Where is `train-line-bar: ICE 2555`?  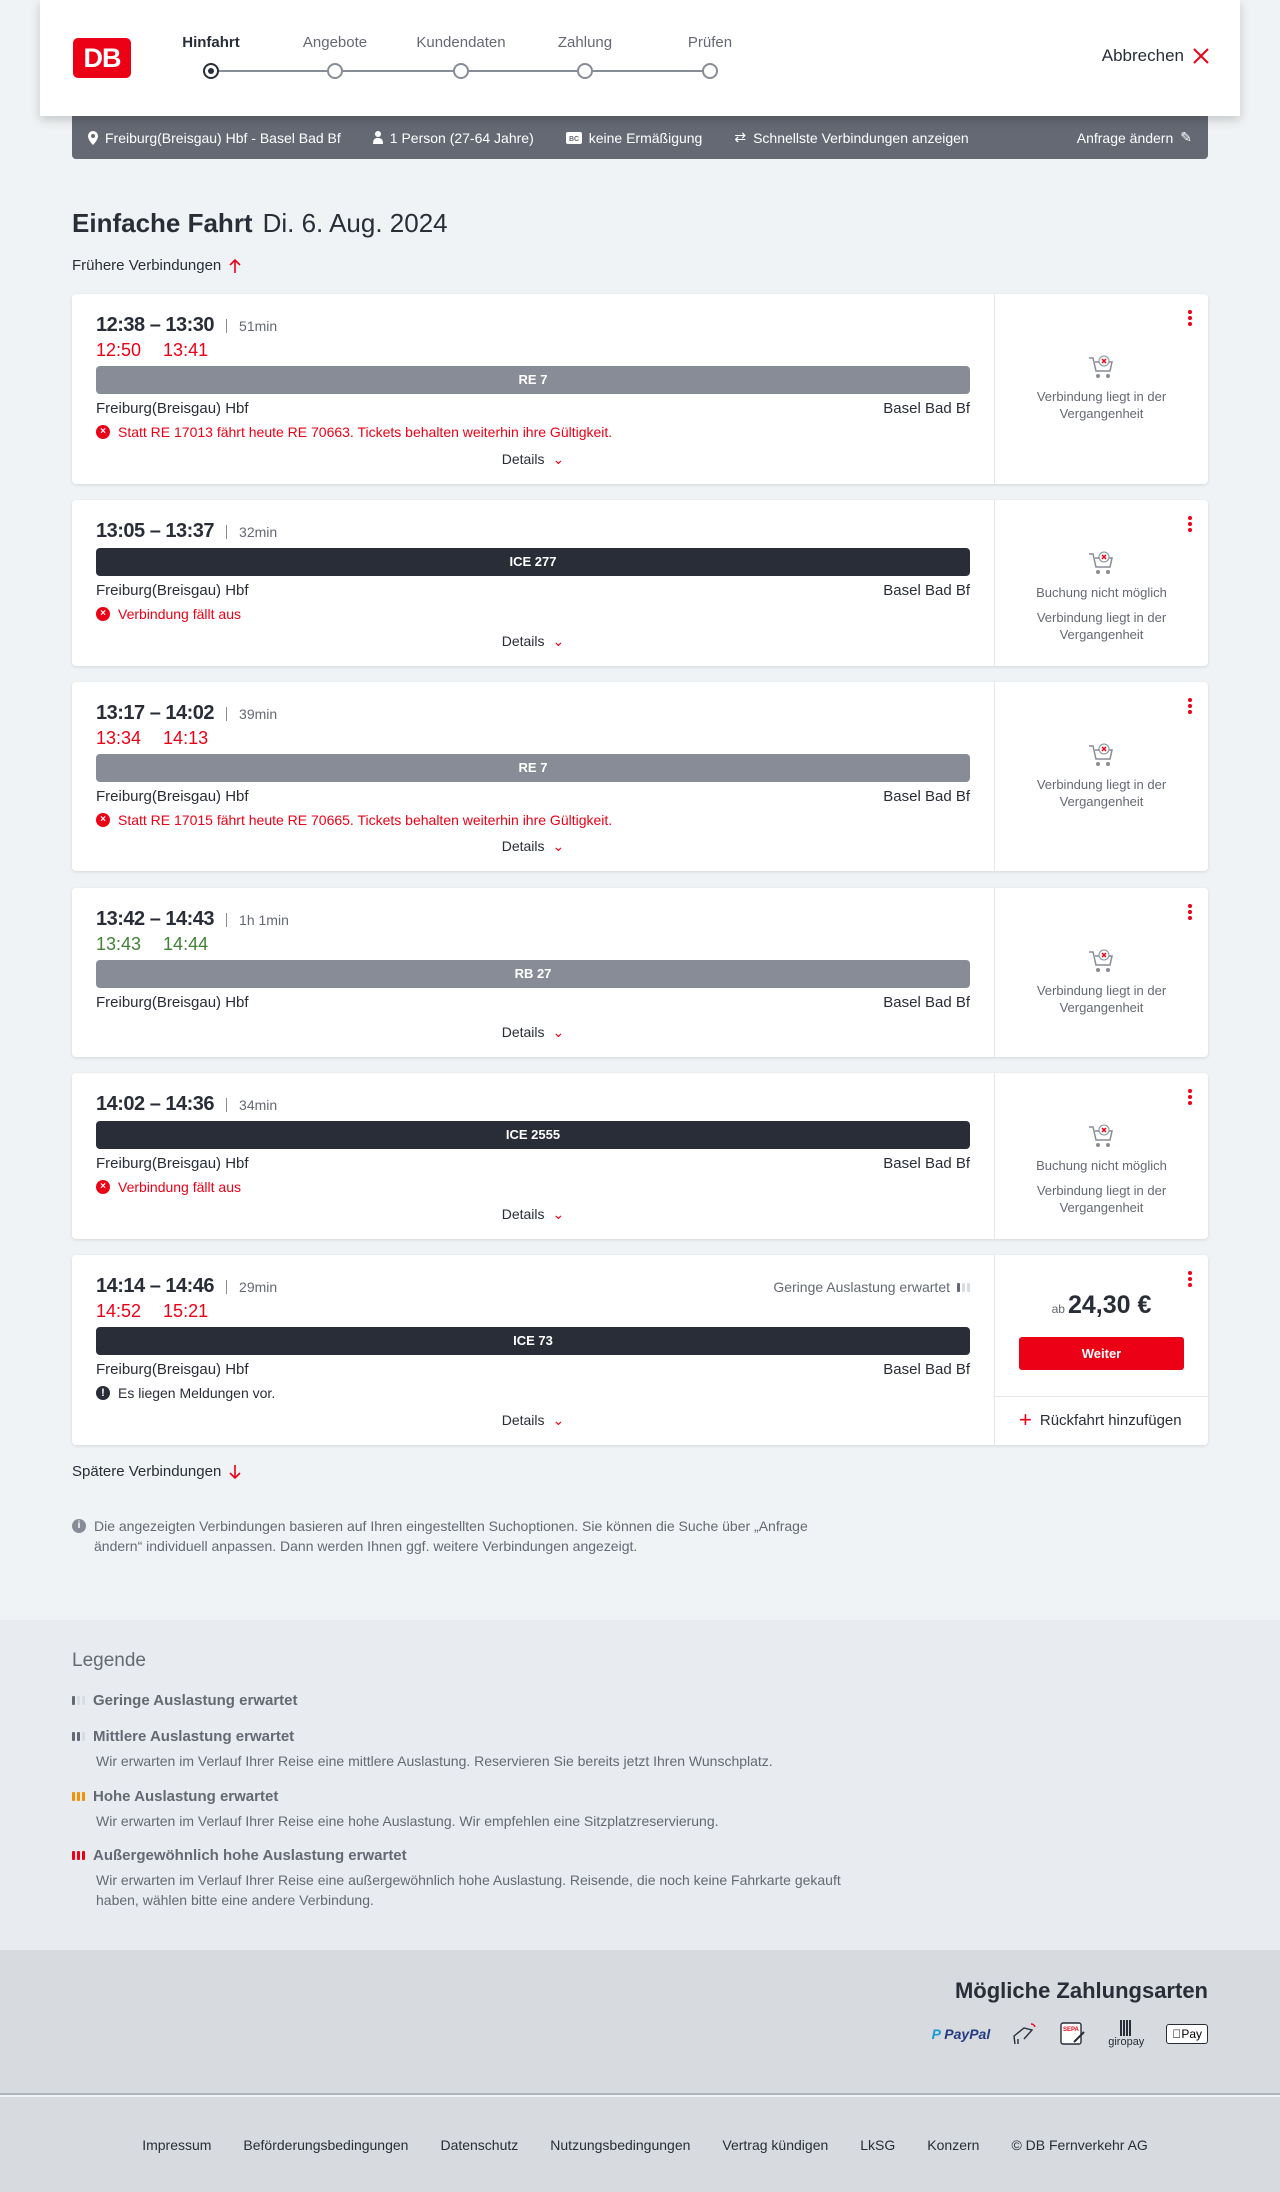
train-line-bar: ICE 2555 is located at coordinates (533, 1135).